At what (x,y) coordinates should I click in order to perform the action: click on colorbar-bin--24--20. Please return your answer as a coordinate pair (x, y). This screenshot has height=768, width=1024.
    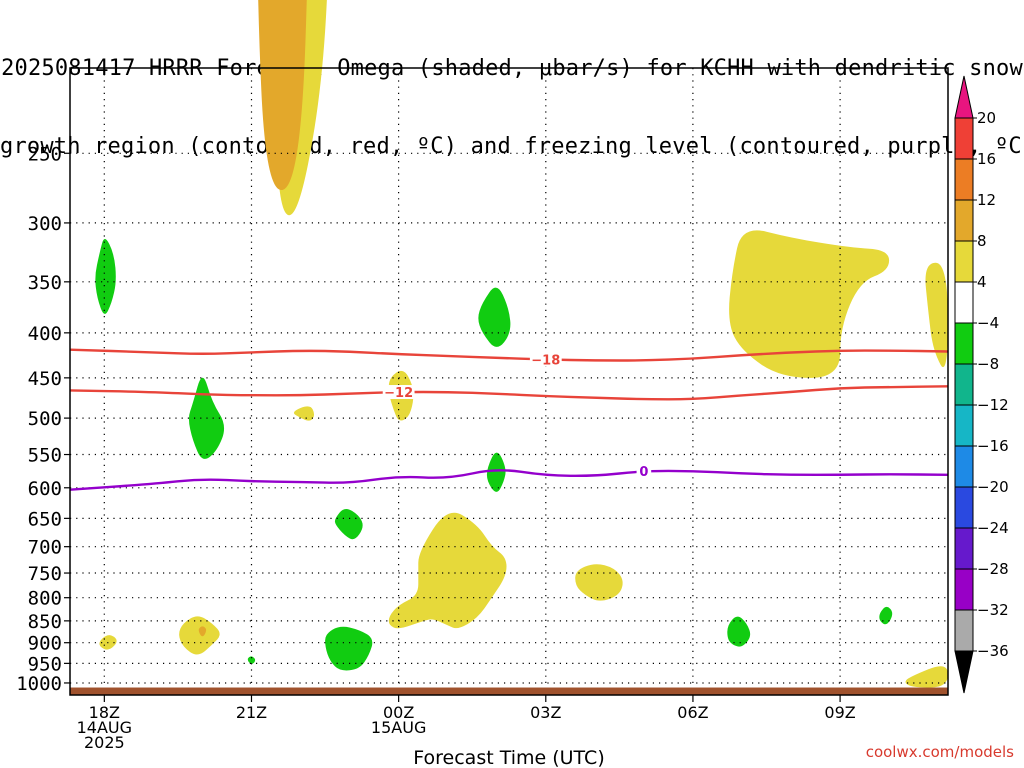
    Looking at the image, I should click on (964, 507).